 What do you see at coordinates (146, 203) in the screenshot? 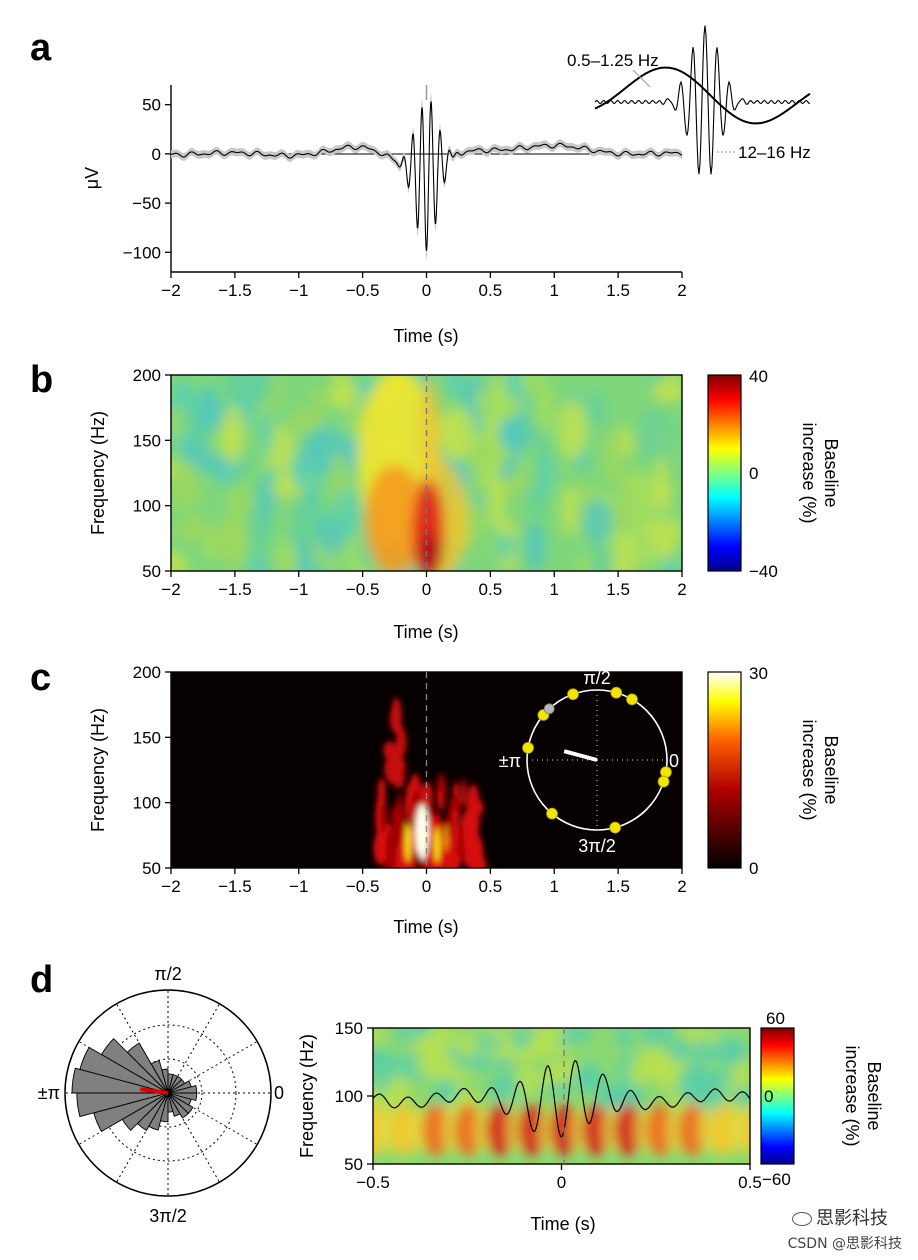
I see `a-ytick-label: −50` at bounding box center [146, 203].